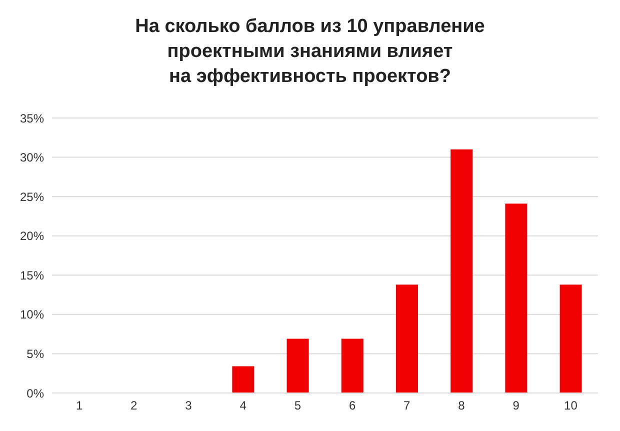 The image size is (620, 431). What do you see at coordinates (462, 405) in the screenshot?
I see `x-tick-label: 8` at bounding box center [462, 405].